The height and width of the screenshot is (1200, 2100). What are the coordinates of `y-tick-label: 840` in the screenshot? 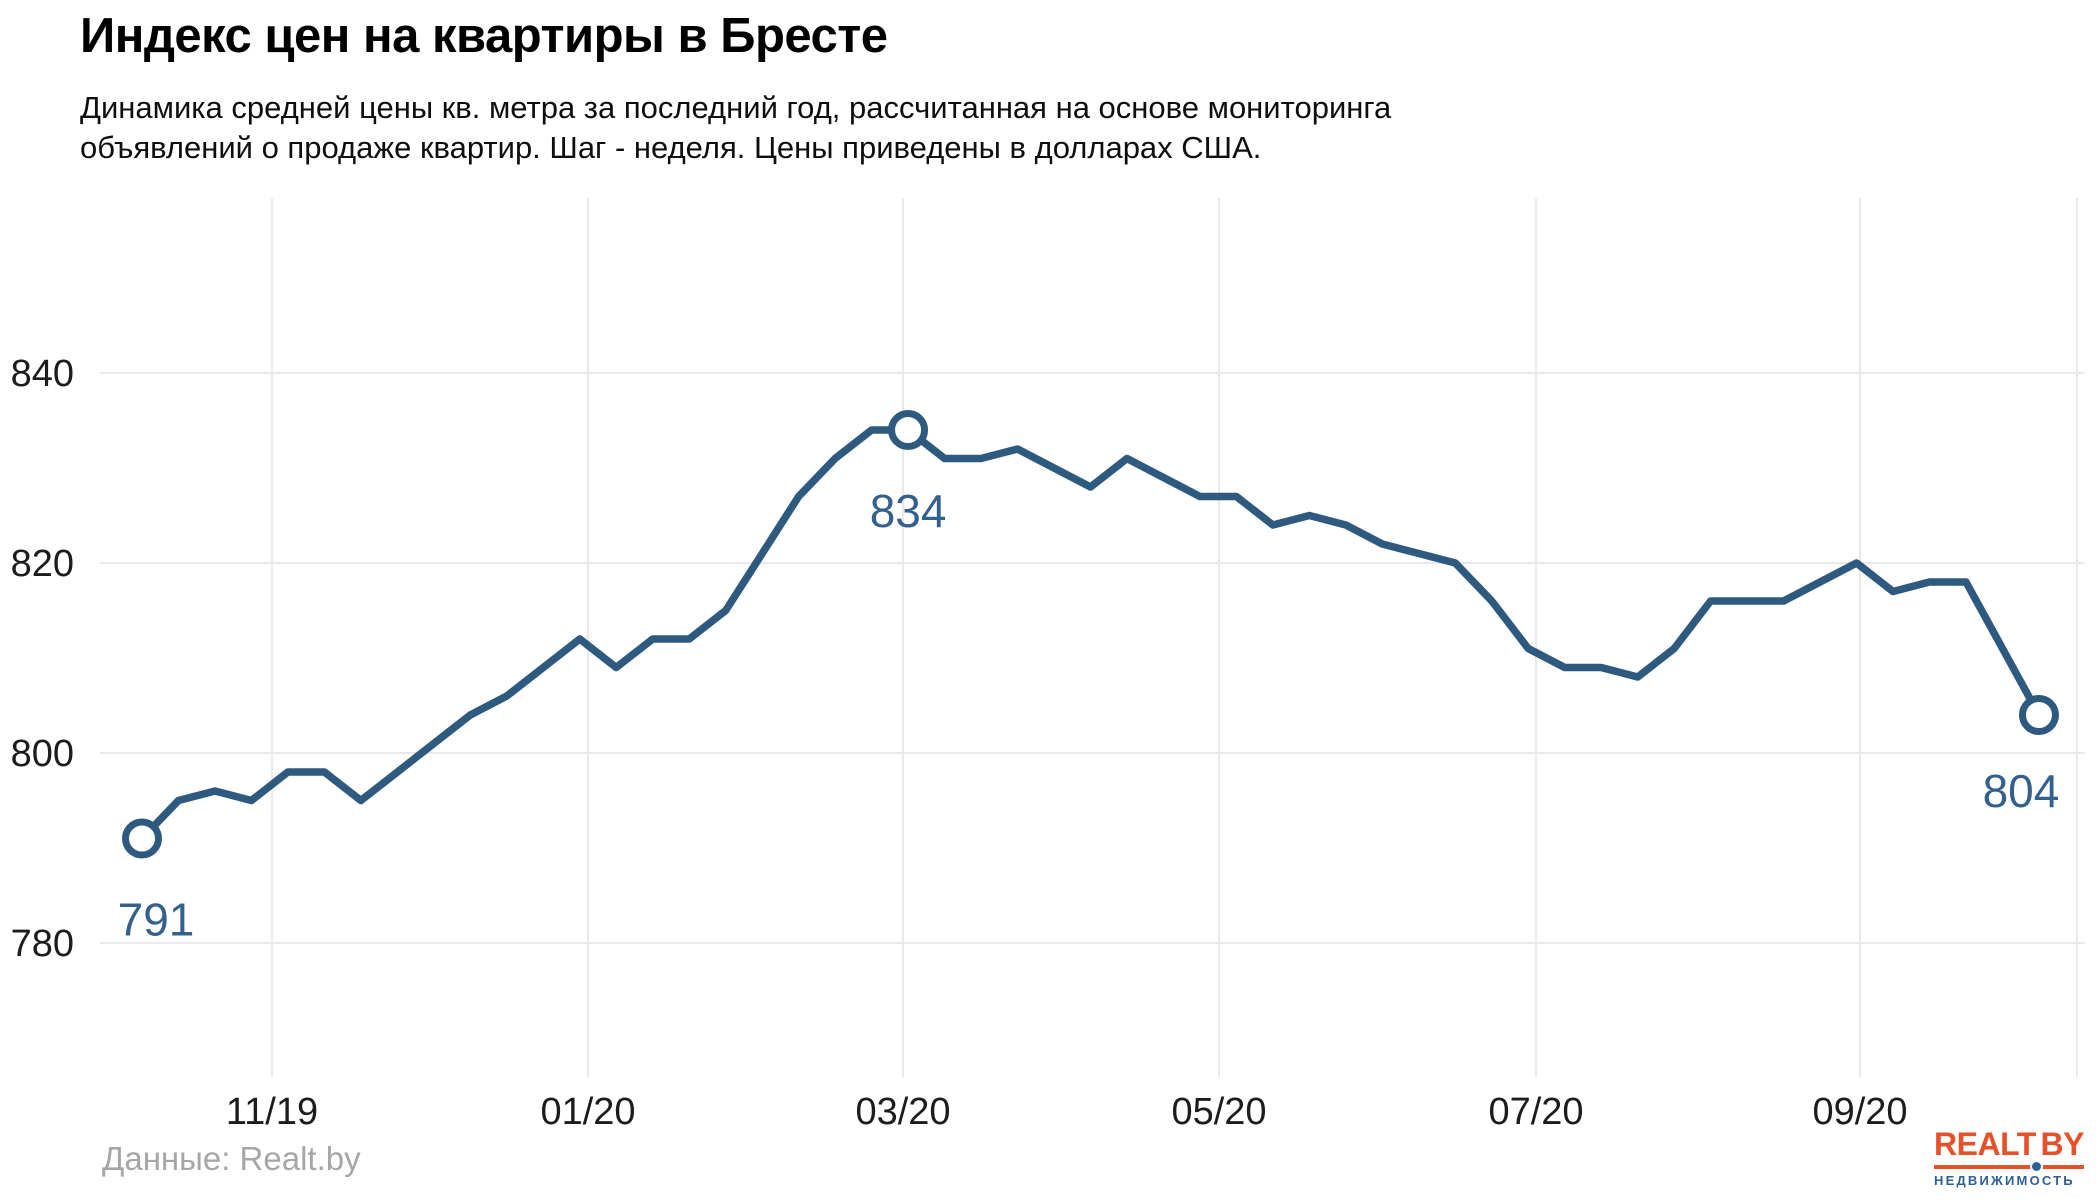 It's located at (42, 374).